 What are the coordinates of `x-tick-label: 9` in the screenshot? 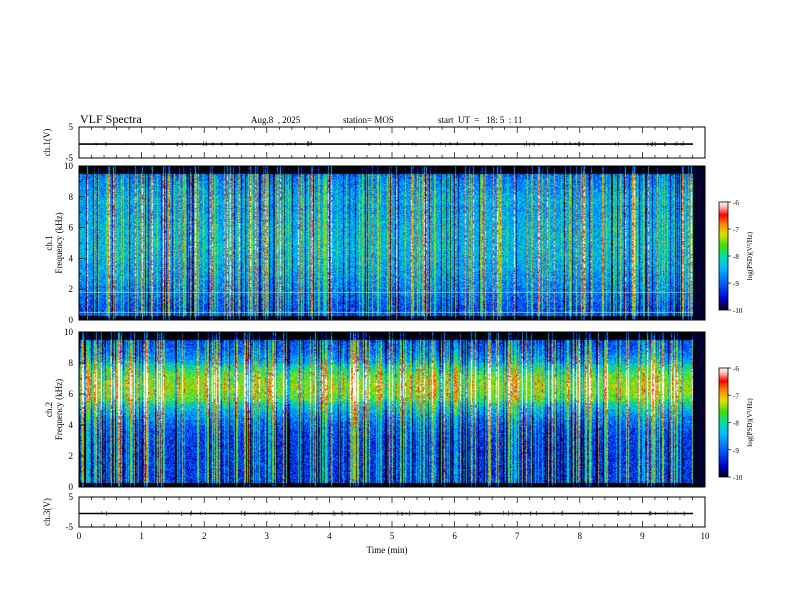 It's located at (642, 536).